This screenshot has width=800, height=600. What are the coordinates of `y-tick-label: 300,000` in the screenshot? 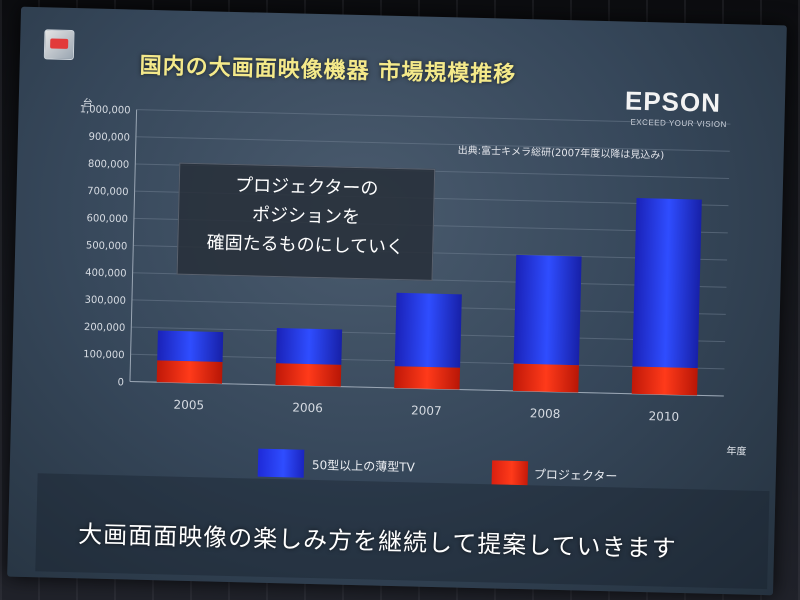 It's located at (105, 301).